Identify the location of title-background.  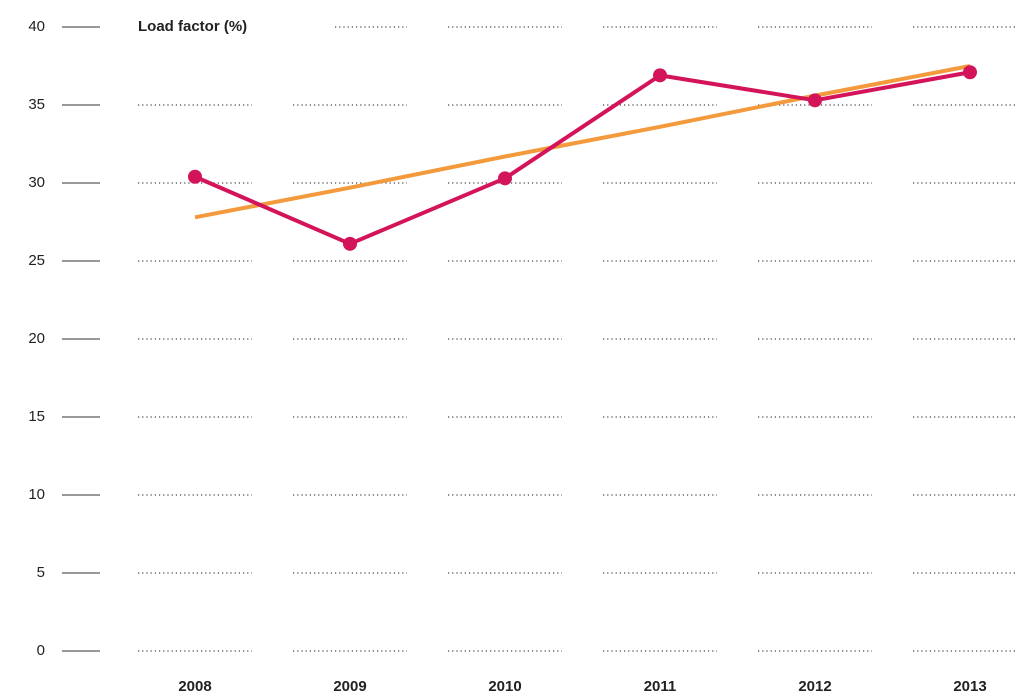
(232, 27).